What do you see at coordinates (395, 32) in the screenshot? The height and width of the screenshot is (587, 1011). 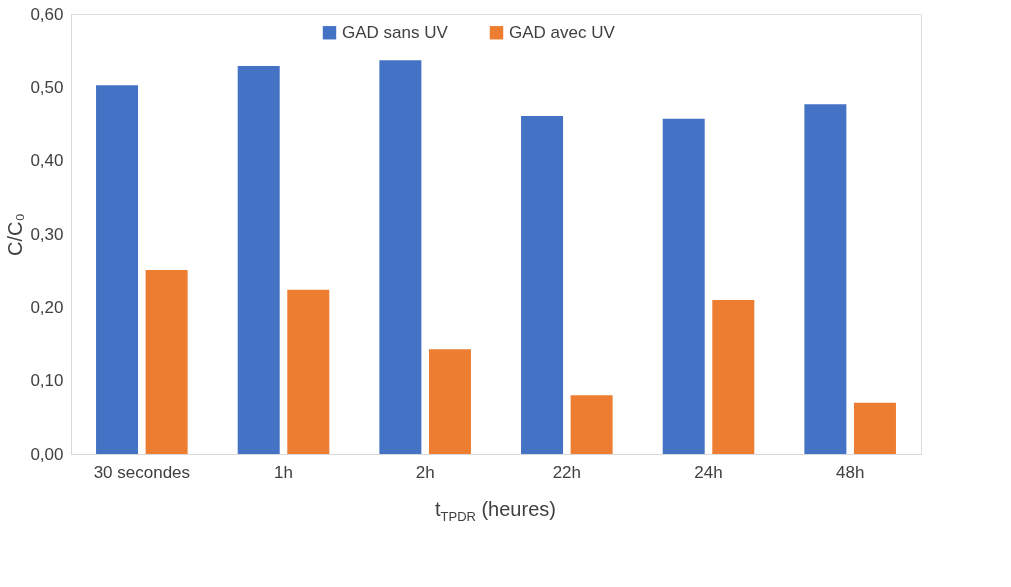 I see `legend-label: GAD sans UV` at bounding box center [395, 32].